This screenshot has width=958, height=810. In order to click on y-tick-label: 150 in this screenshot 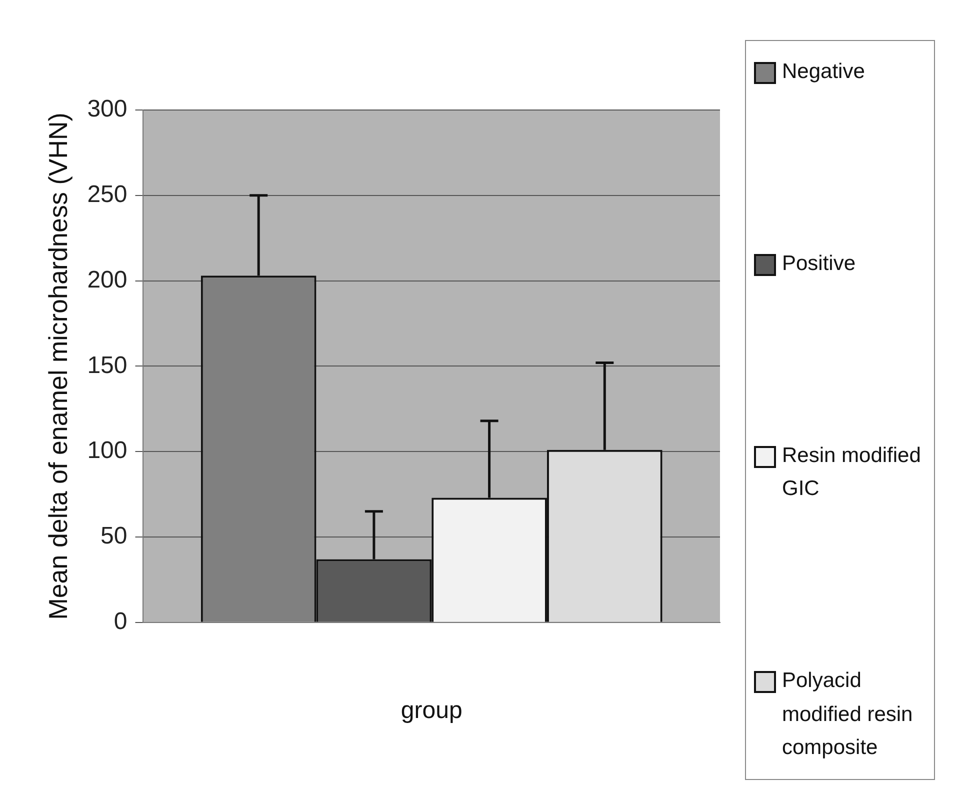, I will do `click(107, 365)`.